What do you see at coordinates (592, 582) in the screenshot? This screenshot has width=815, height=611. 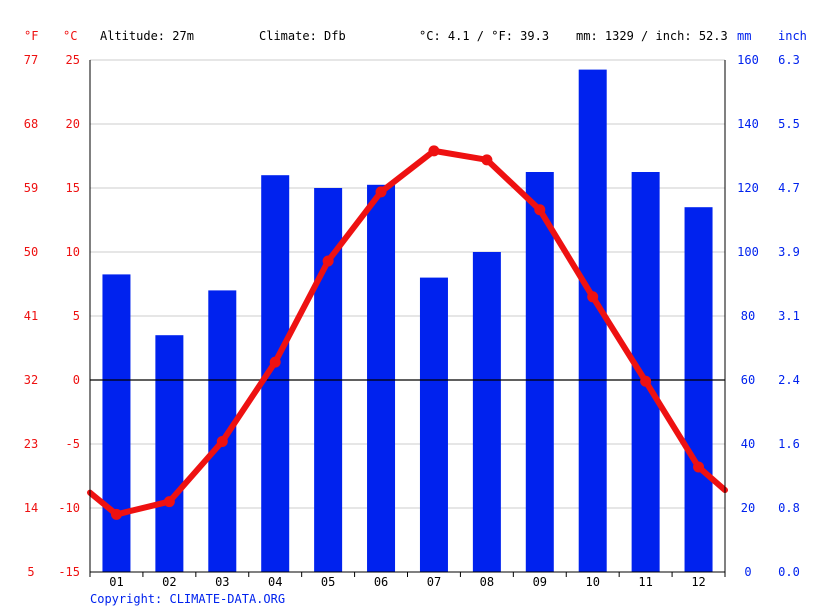 I see `month-tick-label: 10` at bounding box center [592, 582].